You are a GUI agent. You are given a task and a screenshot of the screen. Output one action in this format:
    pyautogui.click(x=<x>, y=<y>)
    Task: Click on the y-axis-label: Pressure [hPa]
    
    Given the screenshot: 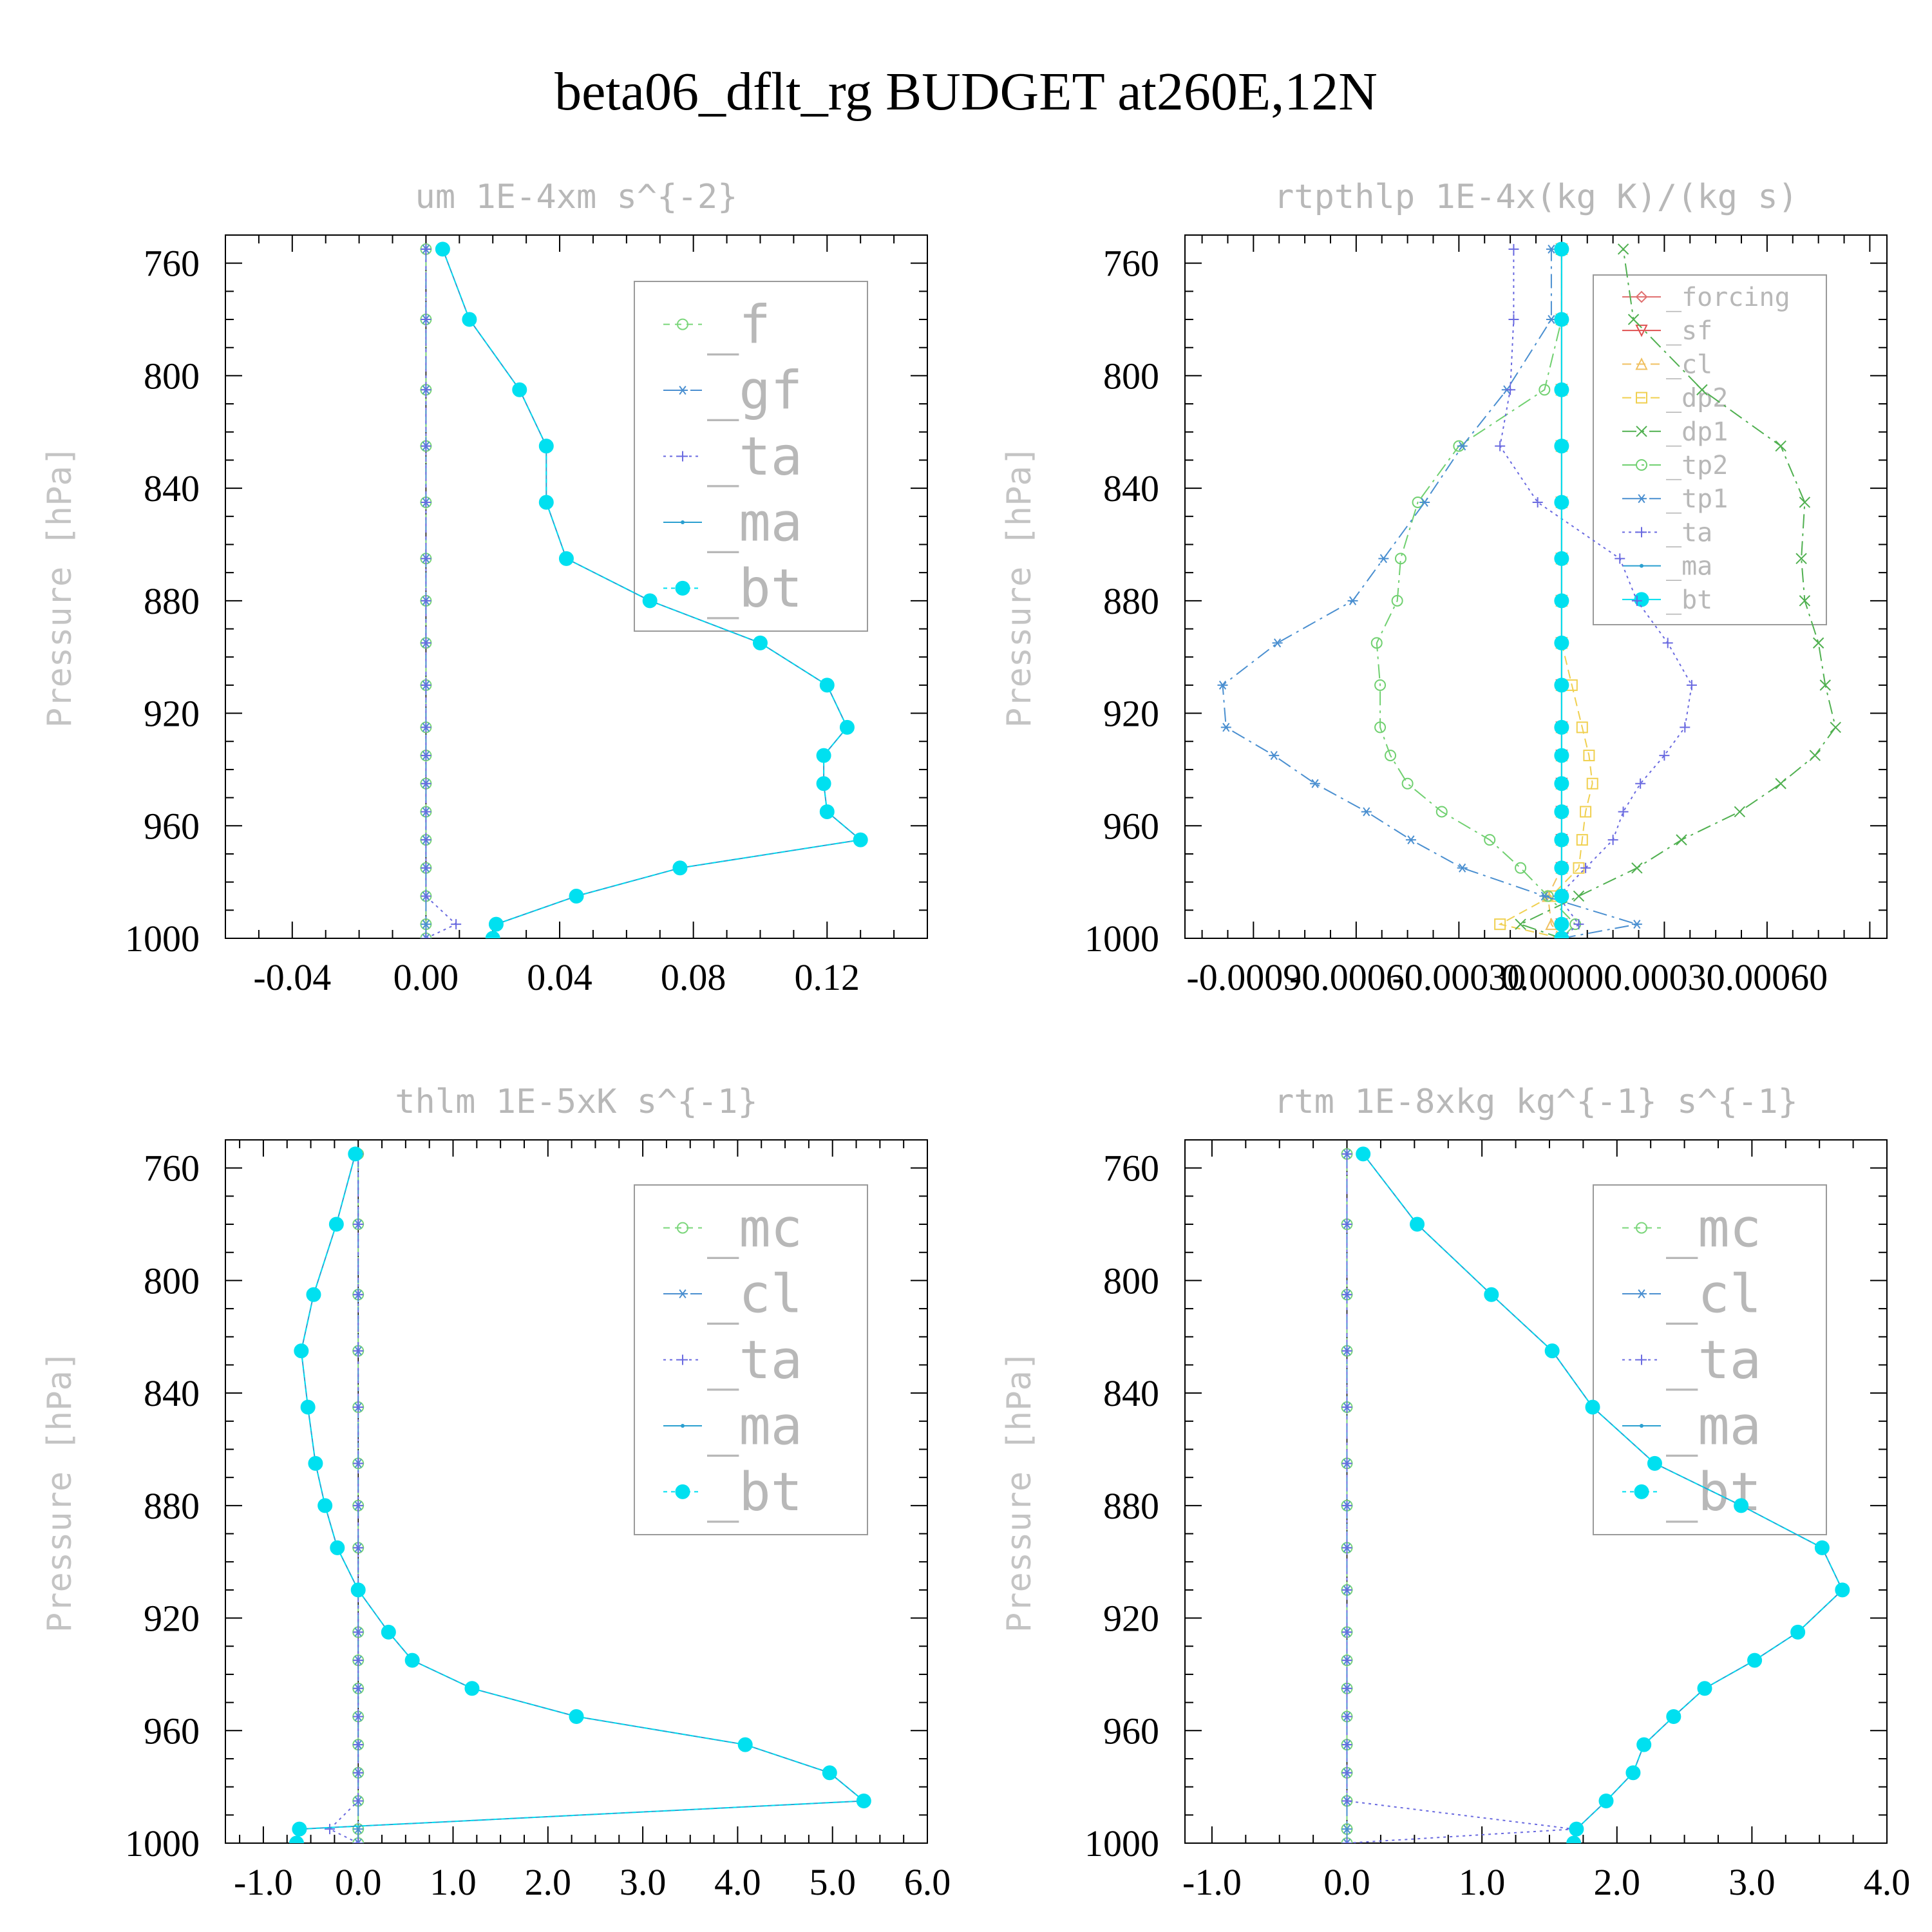 What is the action you would take?
    pyautogui.click(x=1019, y=587)
    